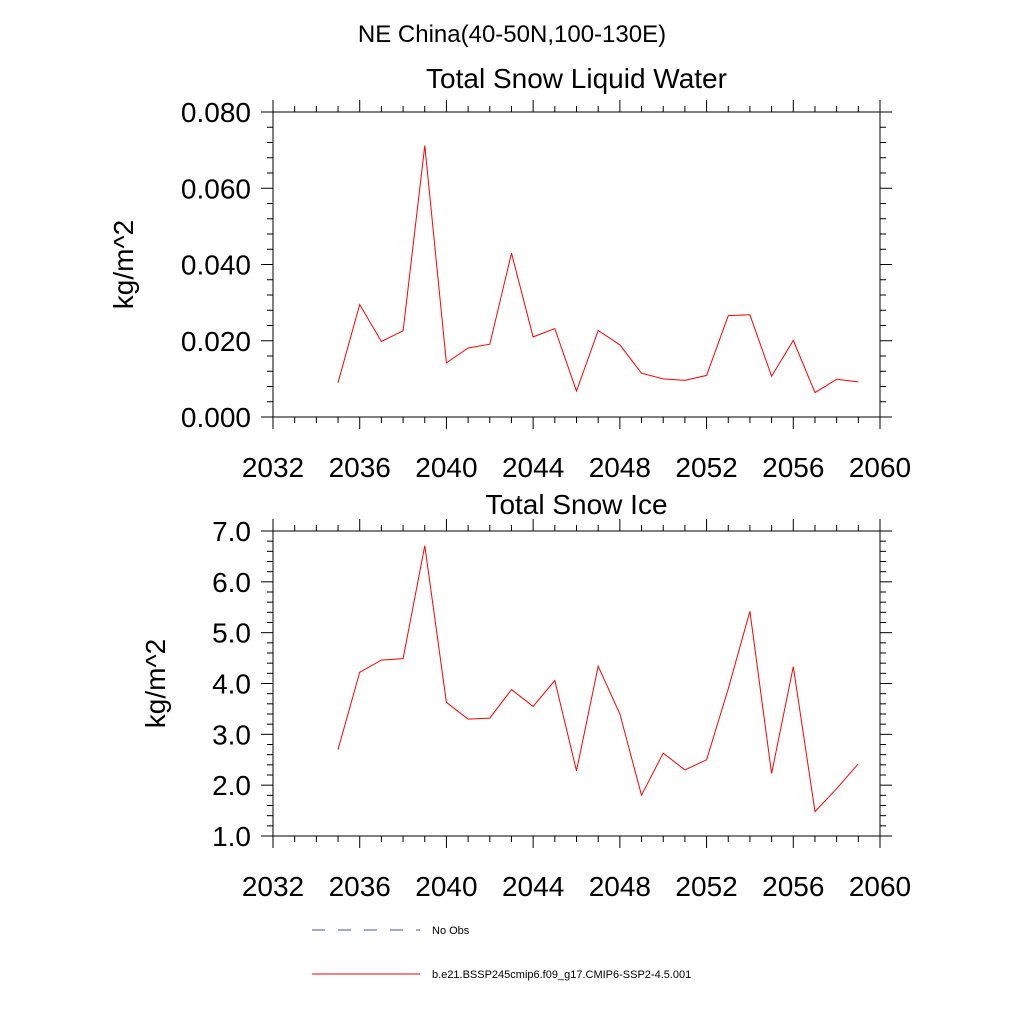 This screenshot has width=1024, height=1024. What do you see at coordinates (576, 78) in the screenshot?
I see `panel-title: Total Snow Liquid Water` at bounding box center [576, 78].